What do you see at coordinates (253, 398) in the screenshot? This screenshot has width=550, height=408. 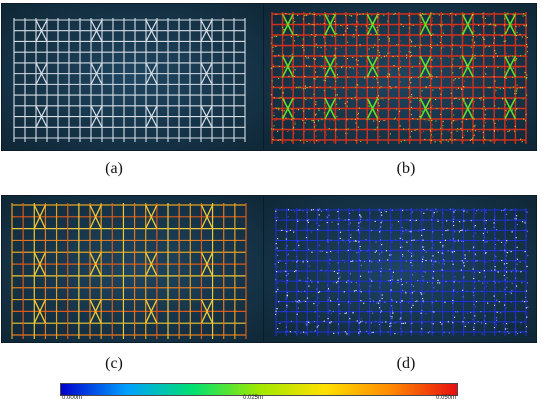 I see `scale-mid-label: 0.025m` at bounding box center [253, 398].